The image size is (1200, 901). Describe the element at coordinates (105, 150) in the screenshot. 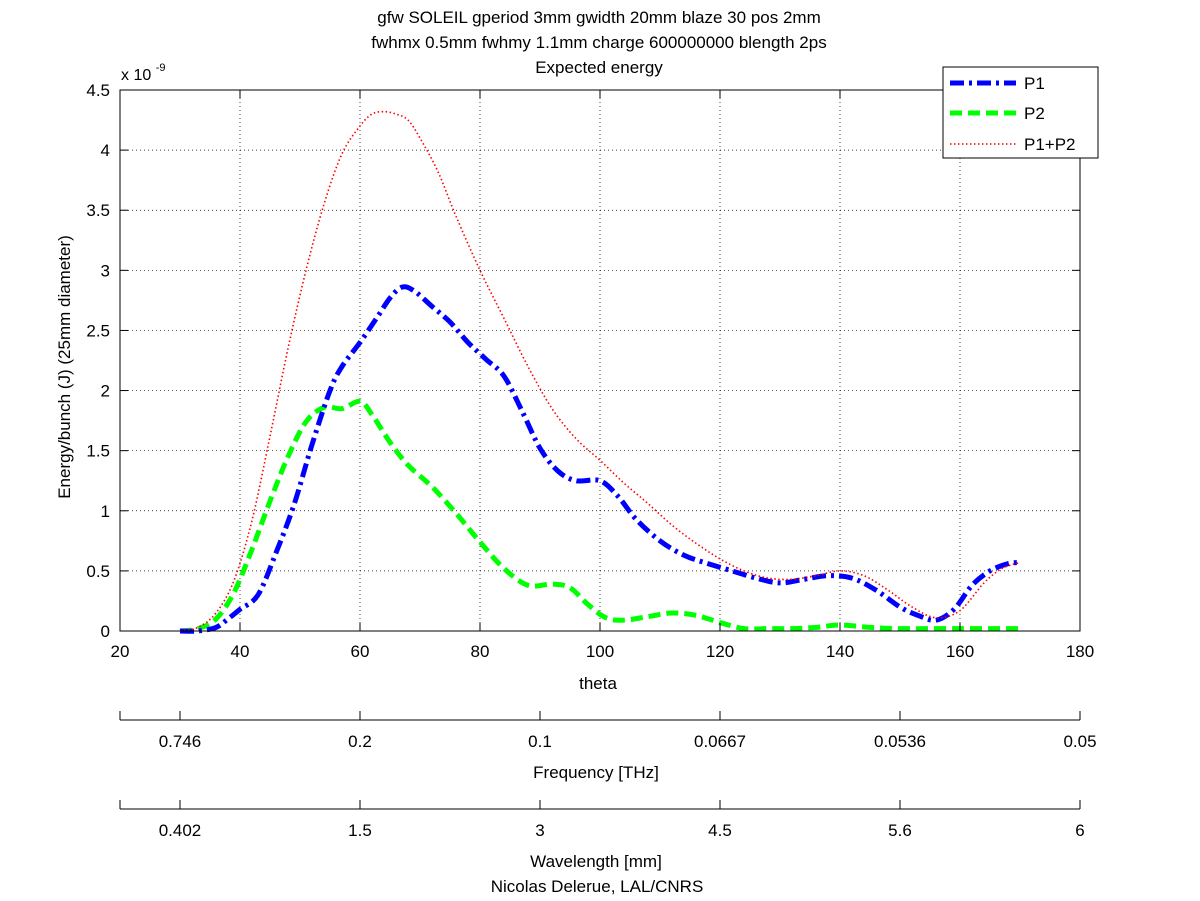

I see `y-tick-label: 4` at that location.